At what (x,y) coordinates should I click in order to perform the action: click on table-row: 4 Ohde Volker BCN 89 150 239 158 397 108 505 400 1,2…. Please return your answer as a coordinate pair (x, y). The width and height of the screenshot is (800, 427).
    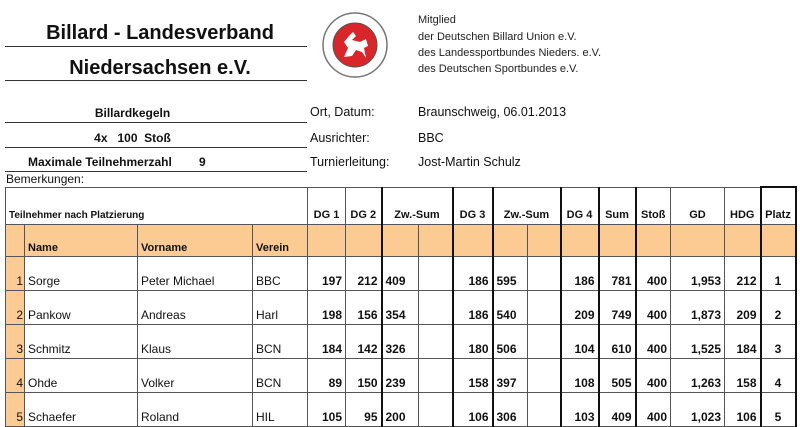
    Looking at the image, I should click on (401, 375).